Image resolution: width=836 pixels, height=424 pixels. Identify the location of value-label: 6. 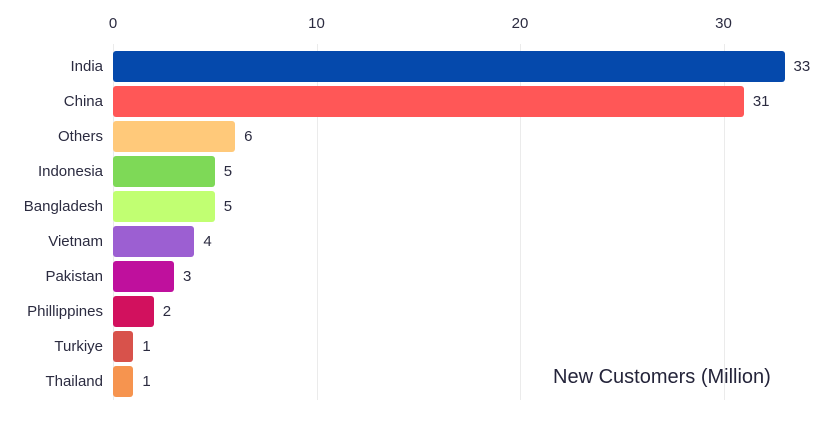
(248, 136).